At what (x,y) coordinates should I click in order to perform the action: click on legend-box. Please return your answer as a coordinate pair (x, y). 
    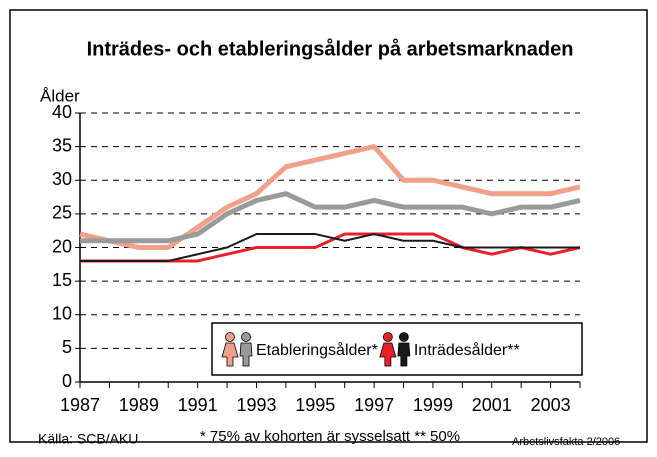
    Looking at the image, I should click on (397, 349).